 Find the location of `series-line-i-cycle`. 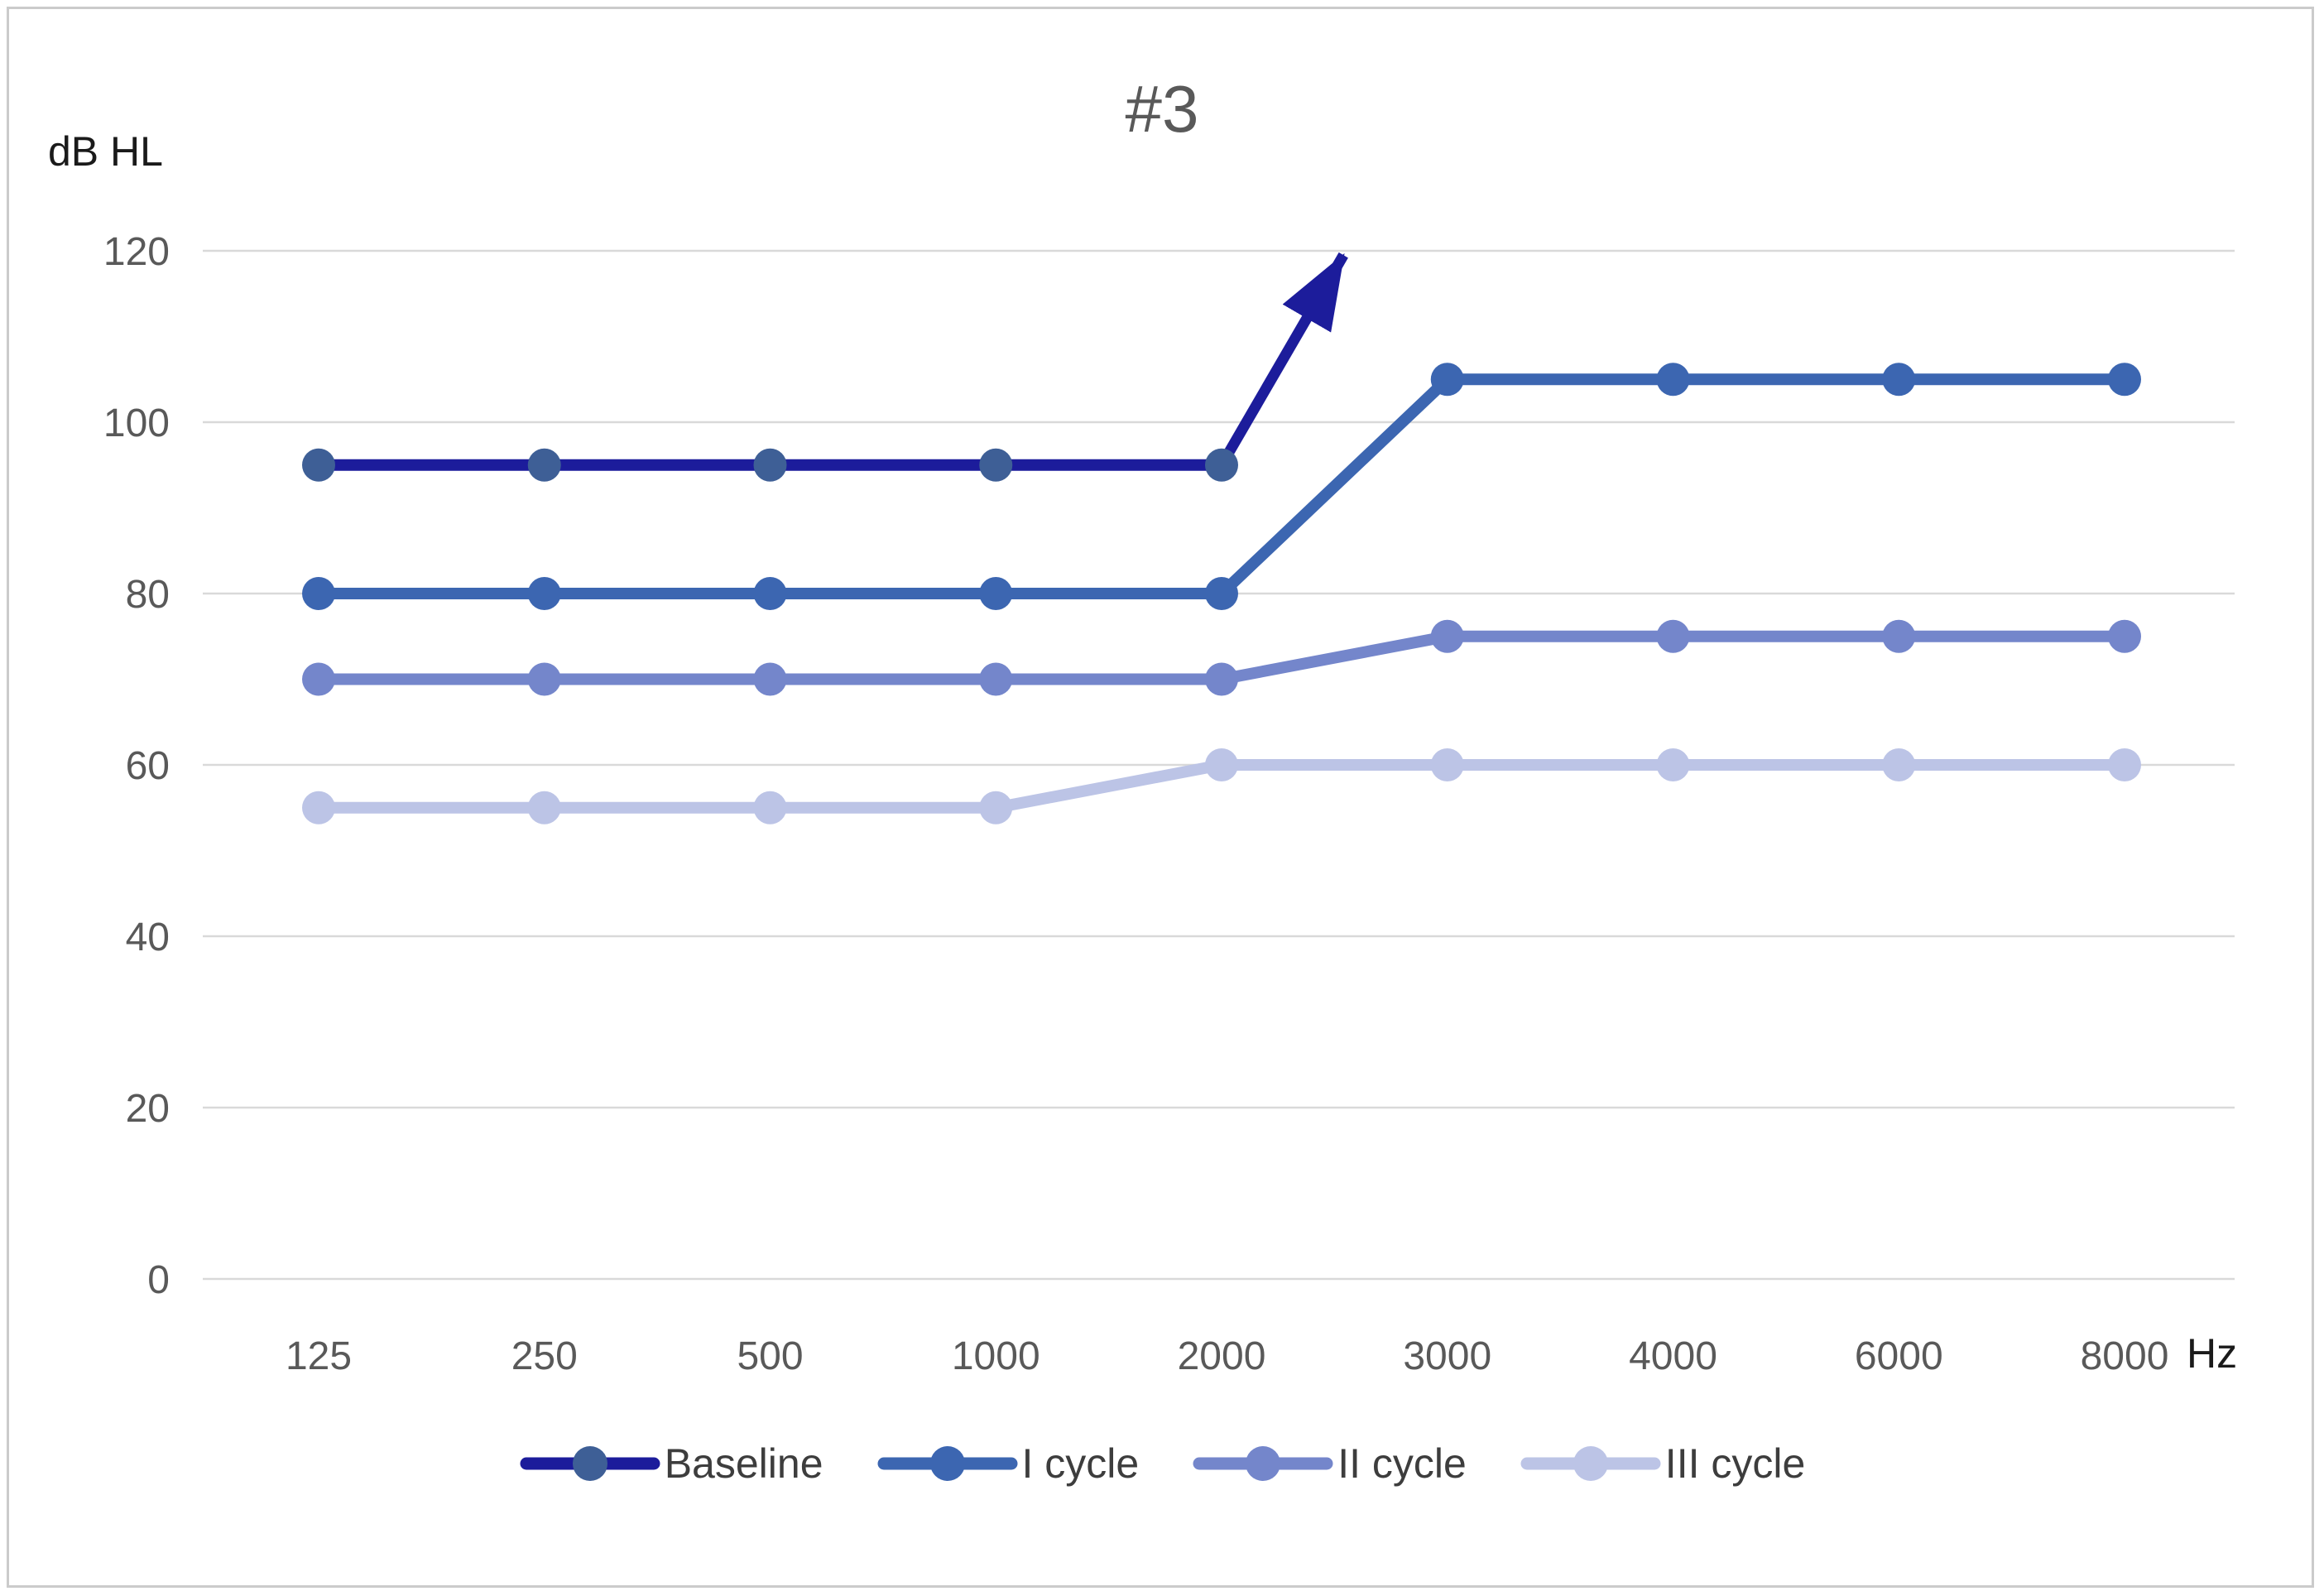

series-line-i-cycle is located at coordinates (1221, 486).